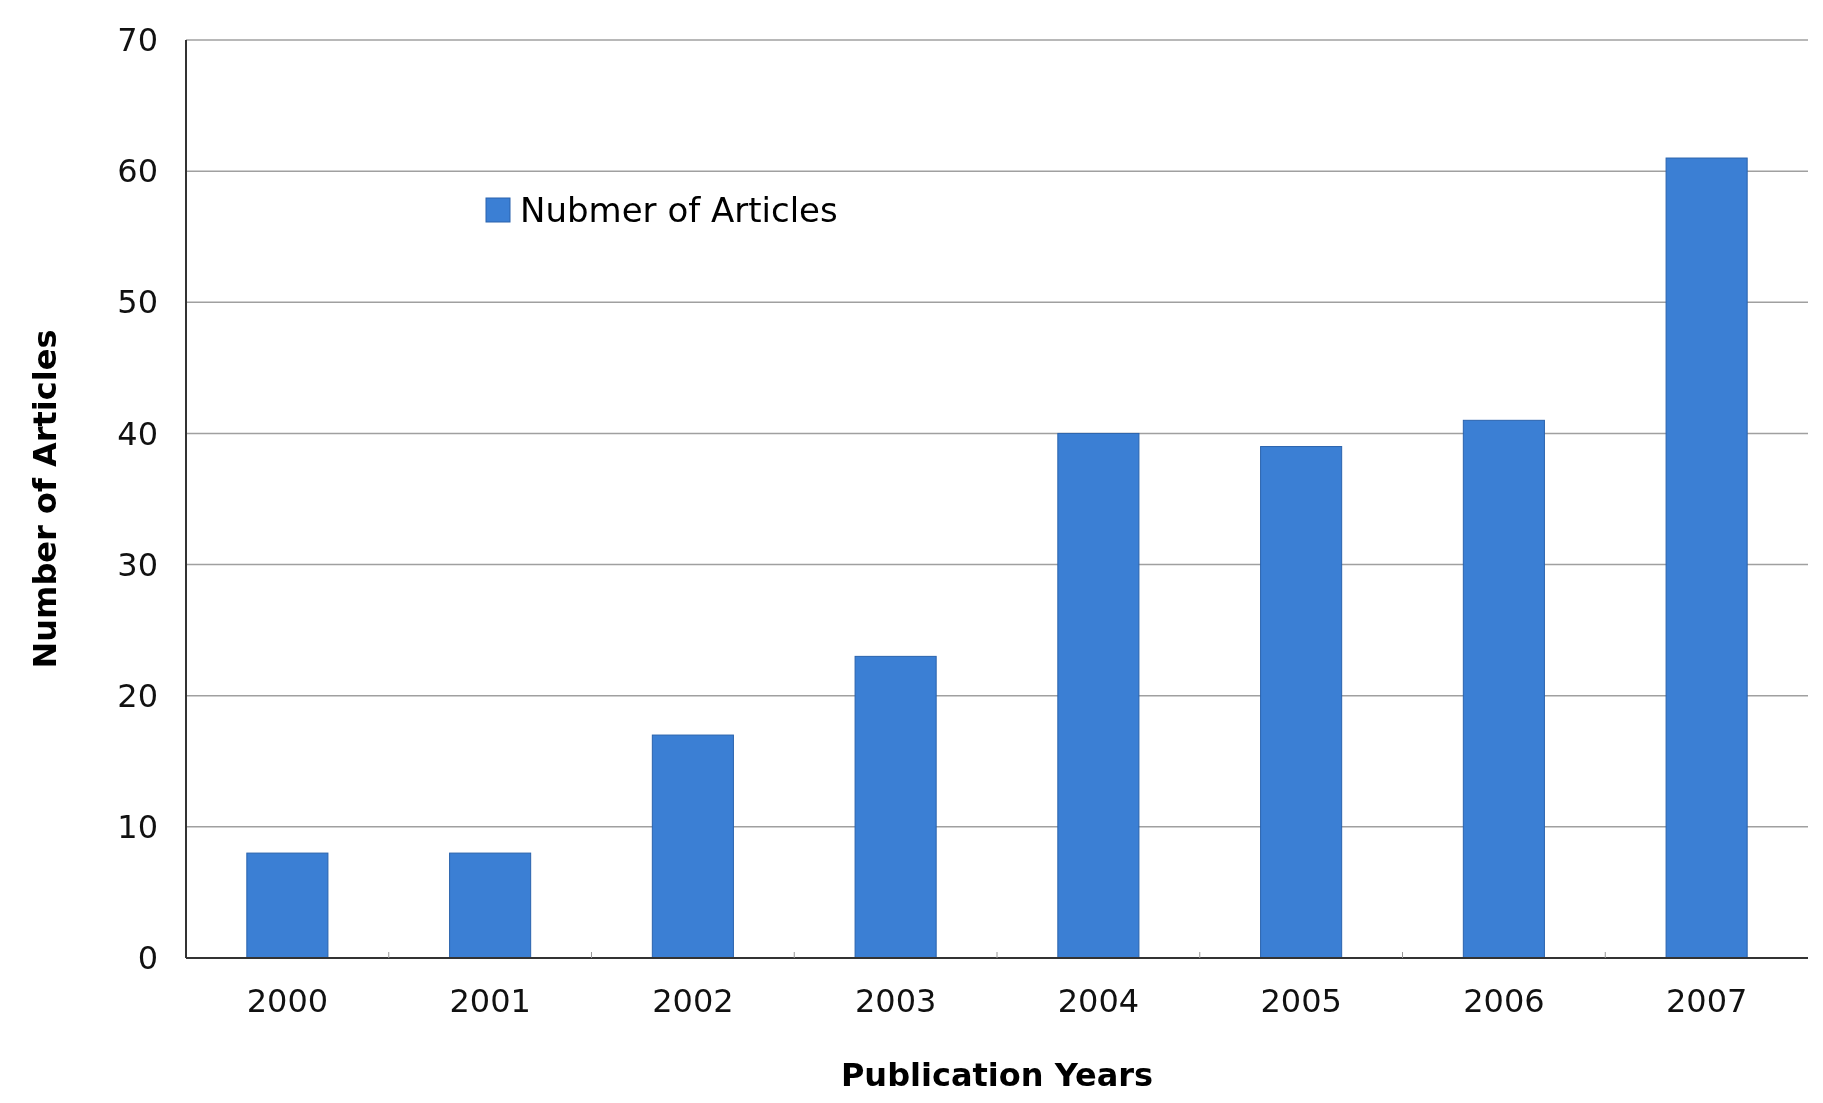  Describe the element at coordinates (693, 1001) in the screenshot. I see `x-tick-label: 2002` at that location.